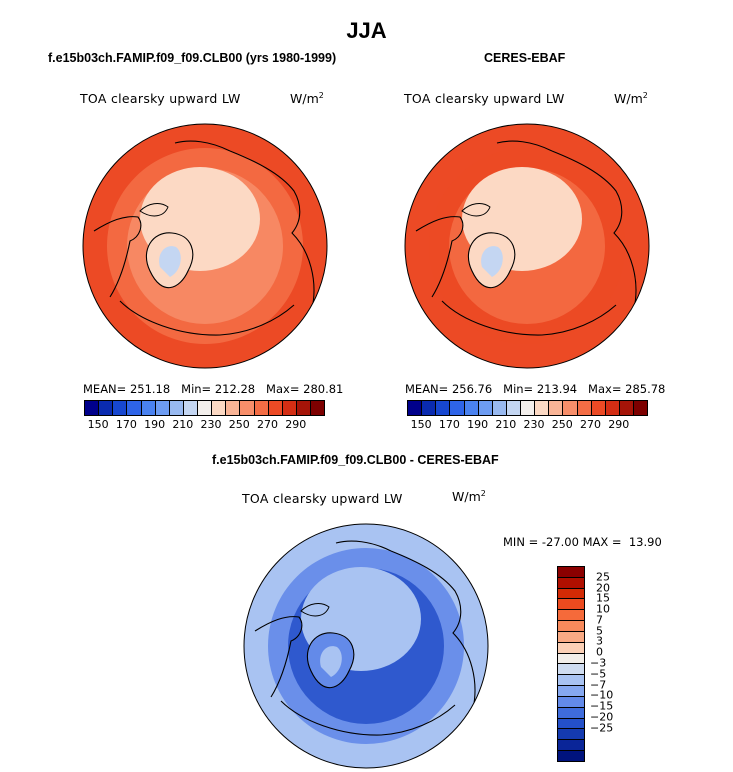  What do you see at coordinates (213, 389) in the screenshot?
I see `panel-1-stats: MEAN= 251.18 Min= 212.28 Max= 280.81` at bounding box center [213, 389].